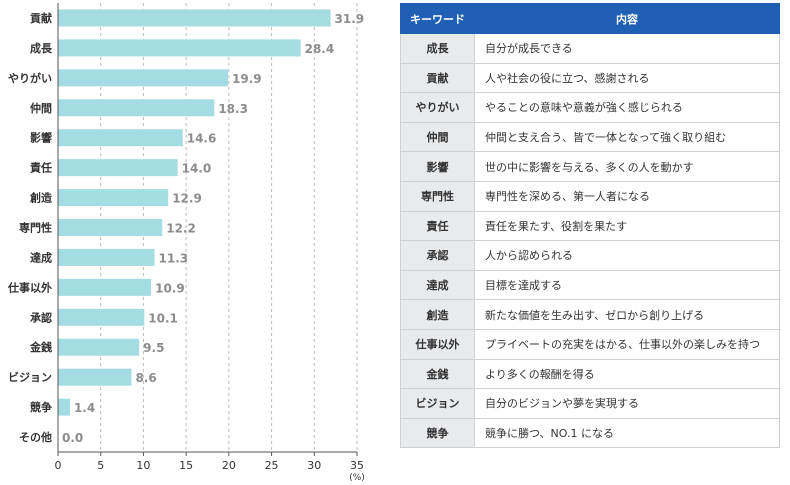 The image size is (790, 485). What do you see at coordinates (197, 169) in the screenshot?
I see `value-label: 14.0` at bounding box center [197, 169].